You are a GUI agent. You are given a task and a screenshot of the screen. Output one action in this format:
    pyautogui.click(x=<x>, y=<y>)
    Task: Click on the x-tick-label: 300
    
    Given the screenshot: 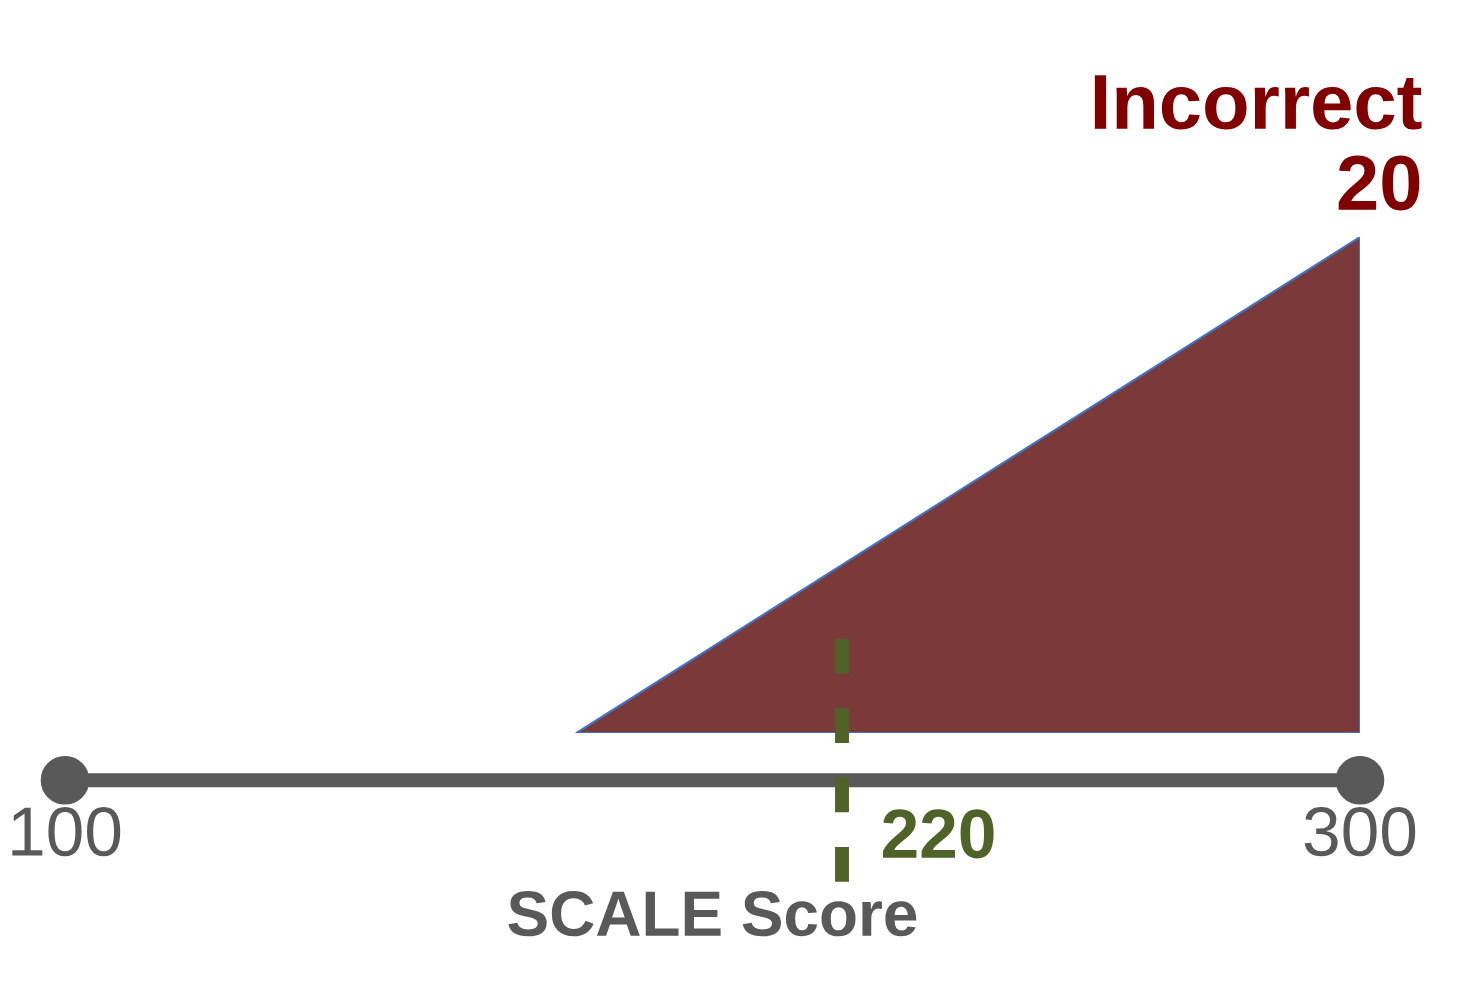 What is the action you would take?
    pyautogui.click(x=1360, y=832)
    